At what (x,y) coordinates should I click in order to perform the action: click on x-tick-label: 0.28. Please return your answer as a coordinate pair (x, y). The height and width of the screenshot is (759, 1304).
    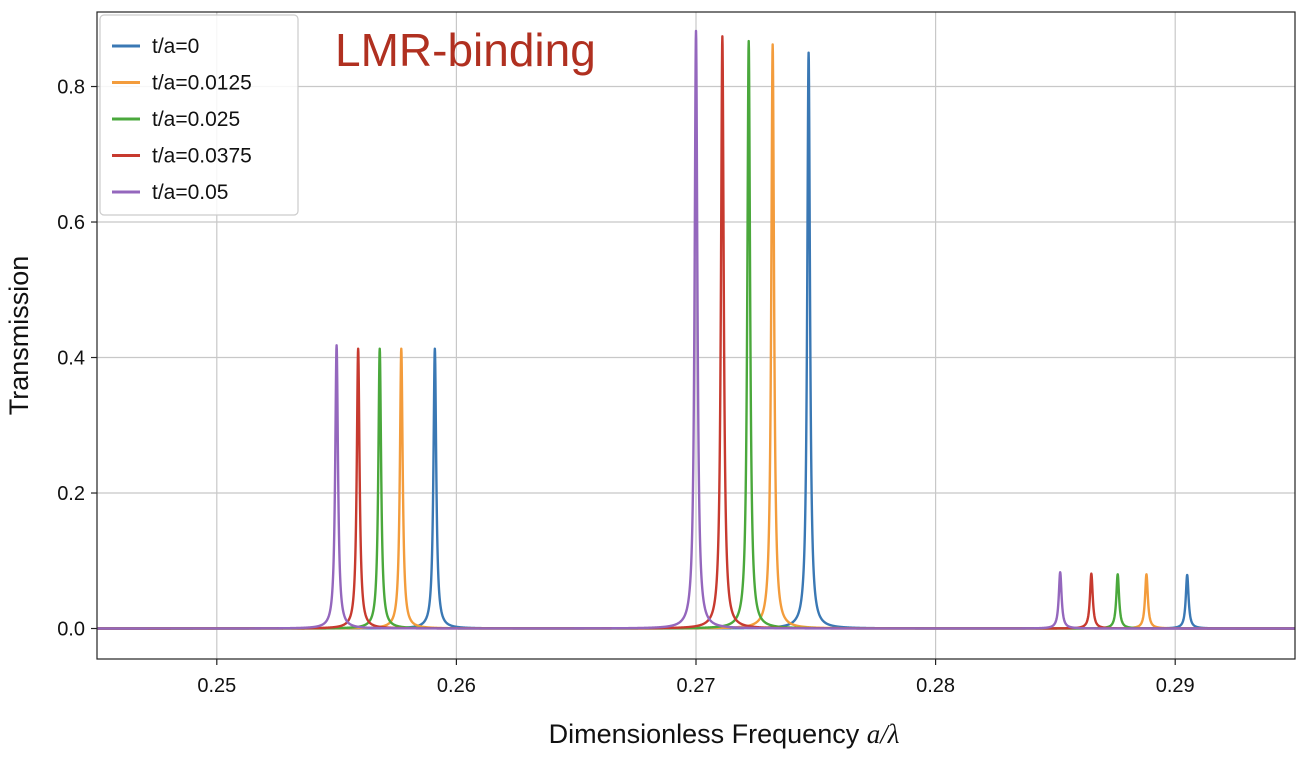
    Looking at the image, I should click on (935, 686).